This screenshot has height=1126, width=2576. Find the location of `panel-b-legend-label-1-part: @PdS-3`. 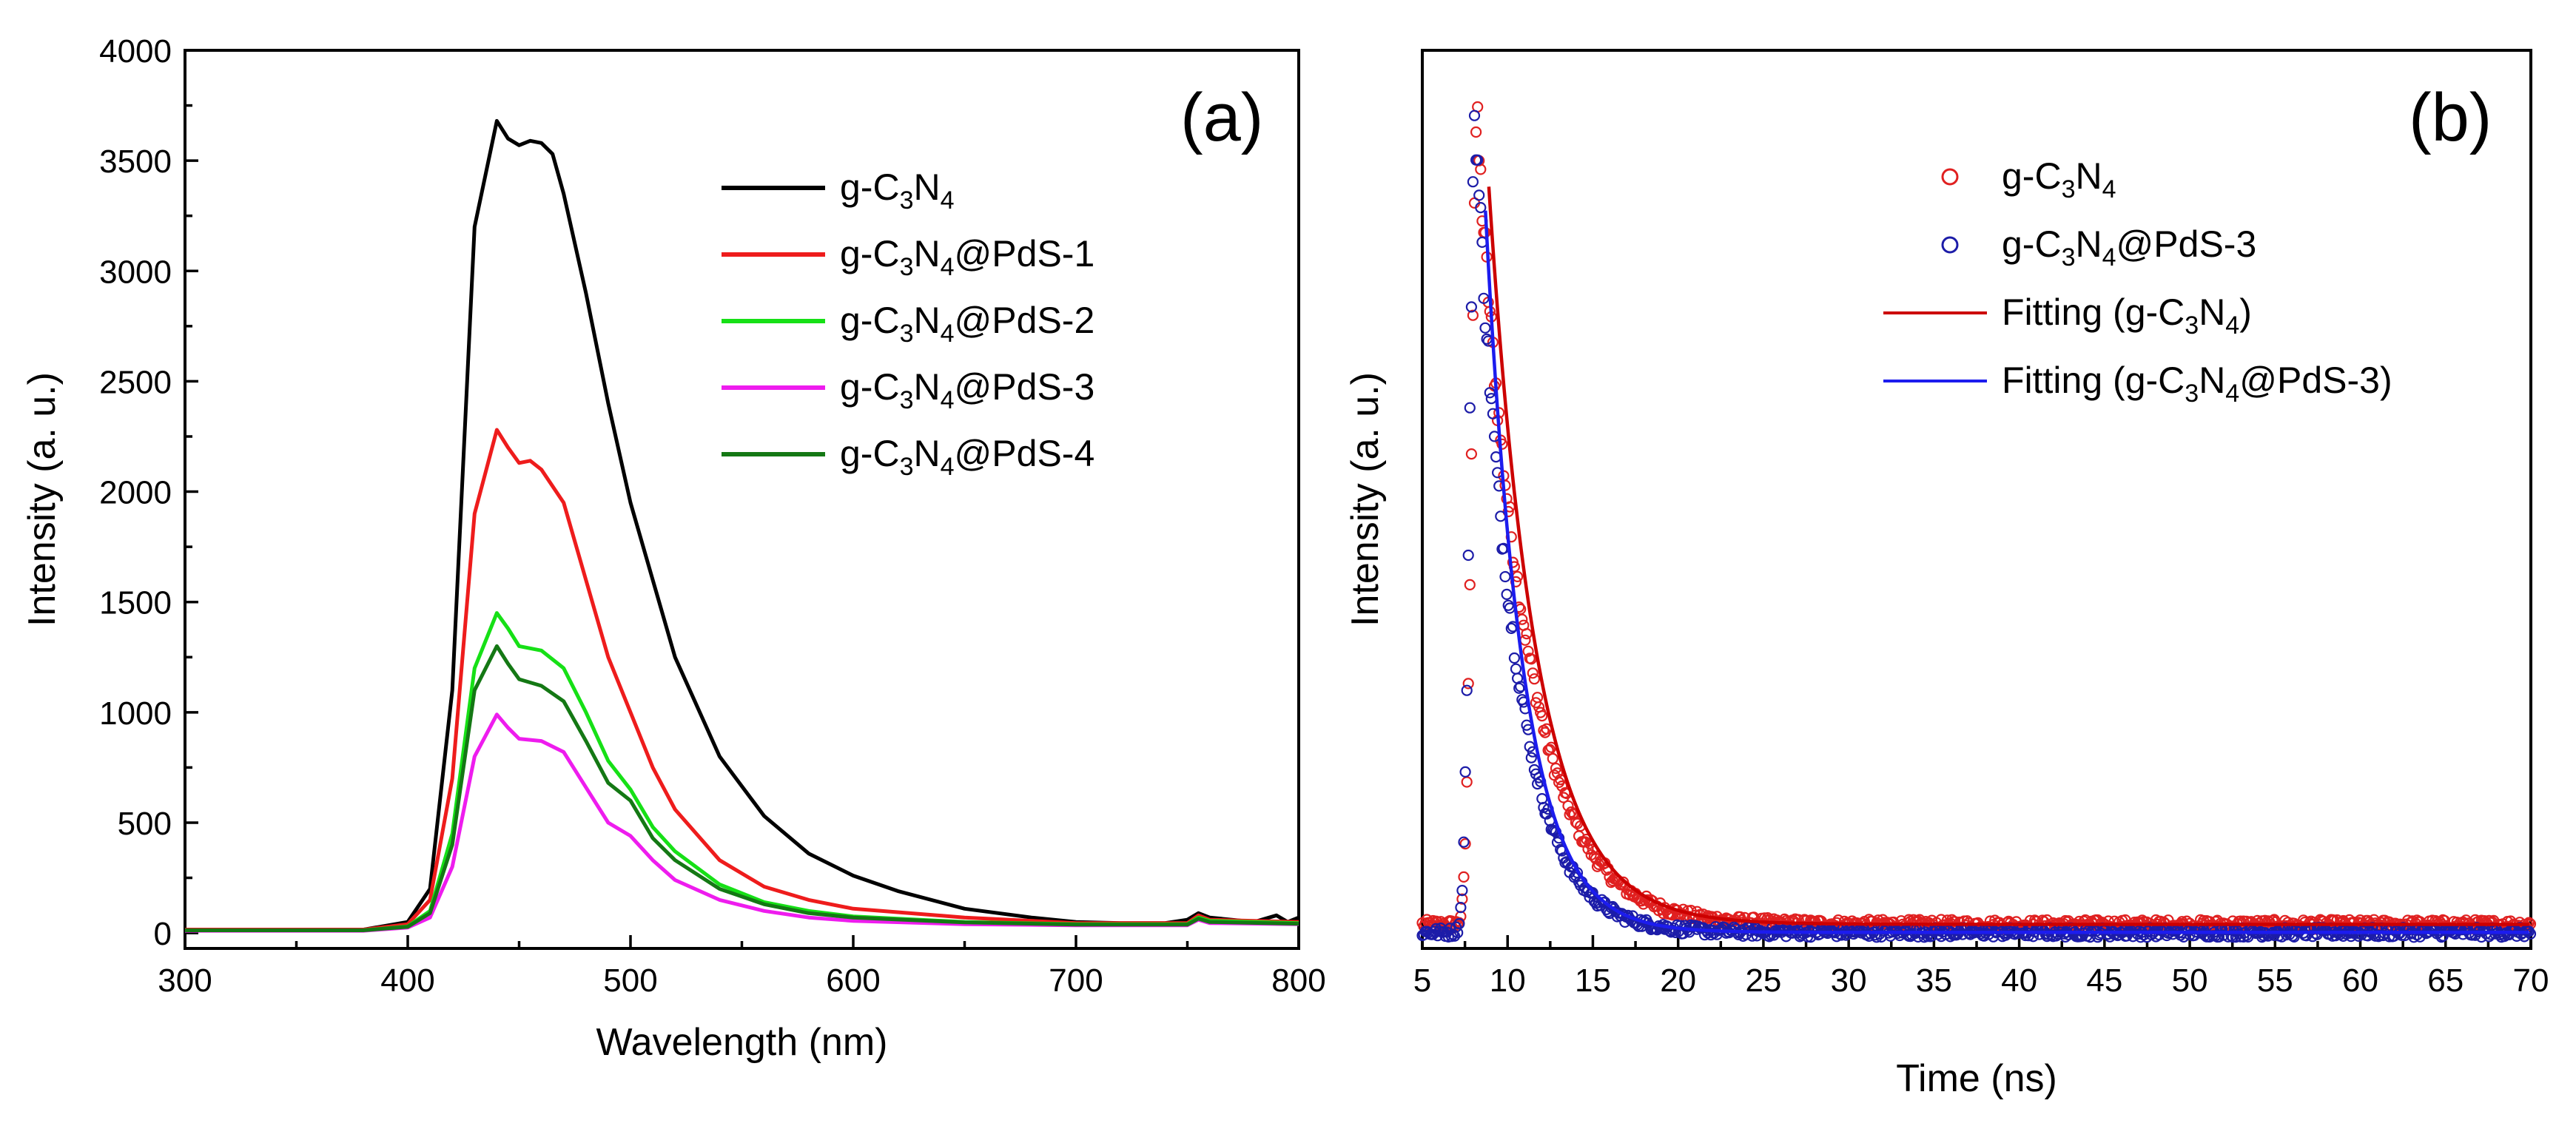

panel-b-legend-label-1-part: @PdS-3 is located at coordinates (2186, 244).